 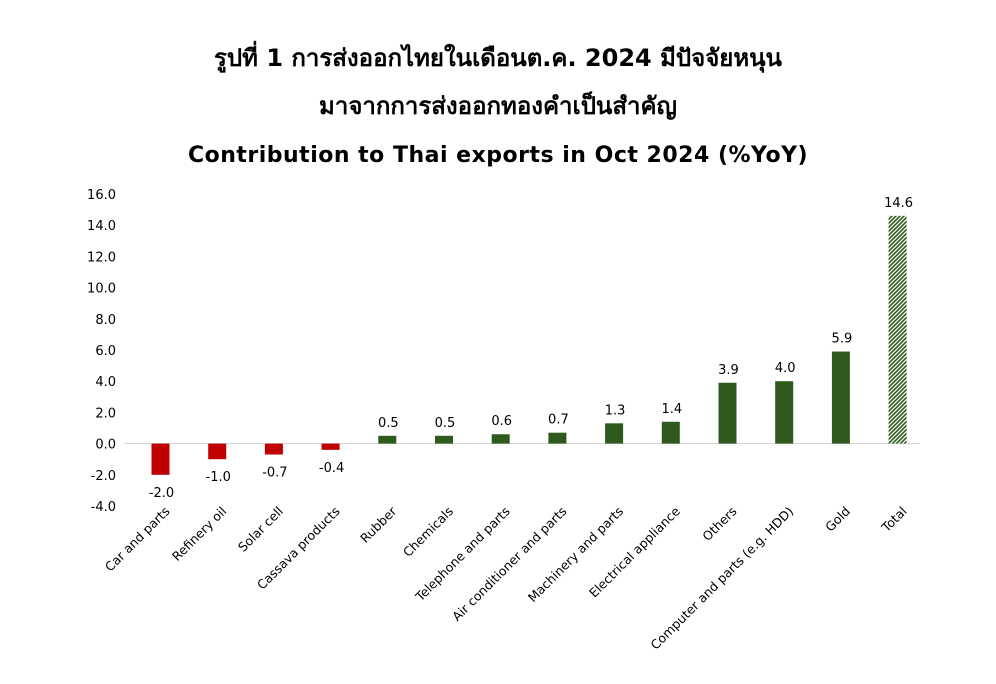 What do you see at coordinates (101, 195) in the screenshot?
I see `y-tick-label: 16.0` at bounding box center [101, 195].